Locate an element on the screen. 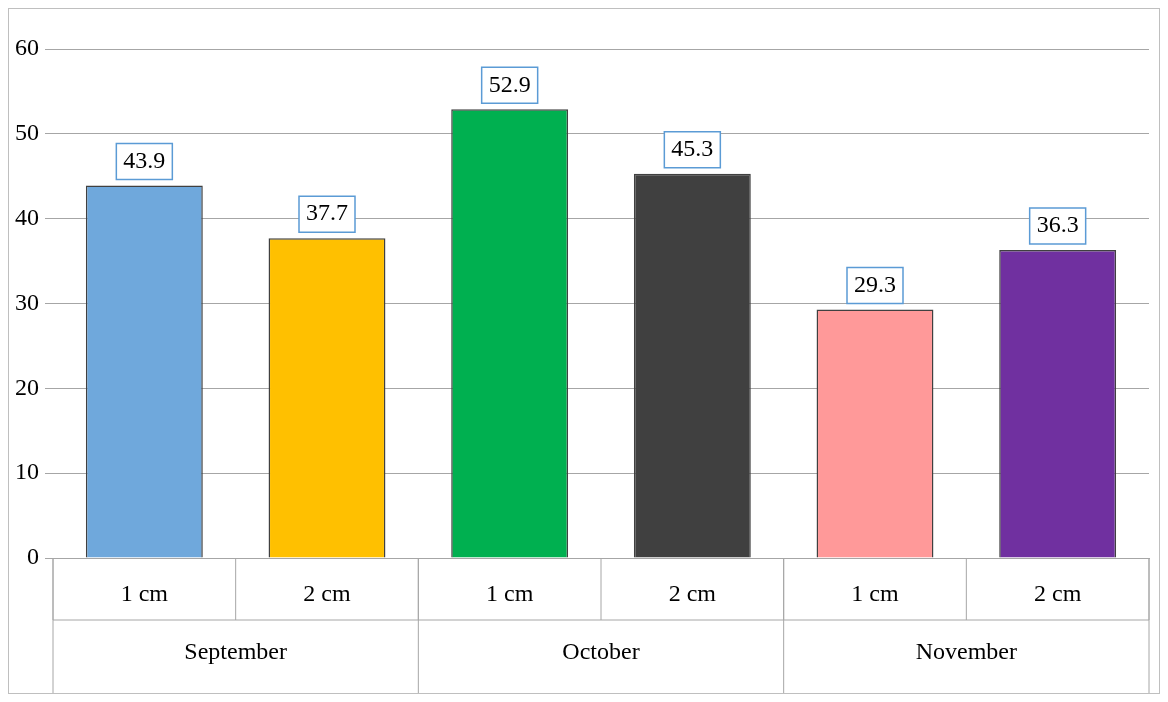 This screenshot has height=702, width=1168. y-tick-label: 30 is located at coordinates (27, 301).